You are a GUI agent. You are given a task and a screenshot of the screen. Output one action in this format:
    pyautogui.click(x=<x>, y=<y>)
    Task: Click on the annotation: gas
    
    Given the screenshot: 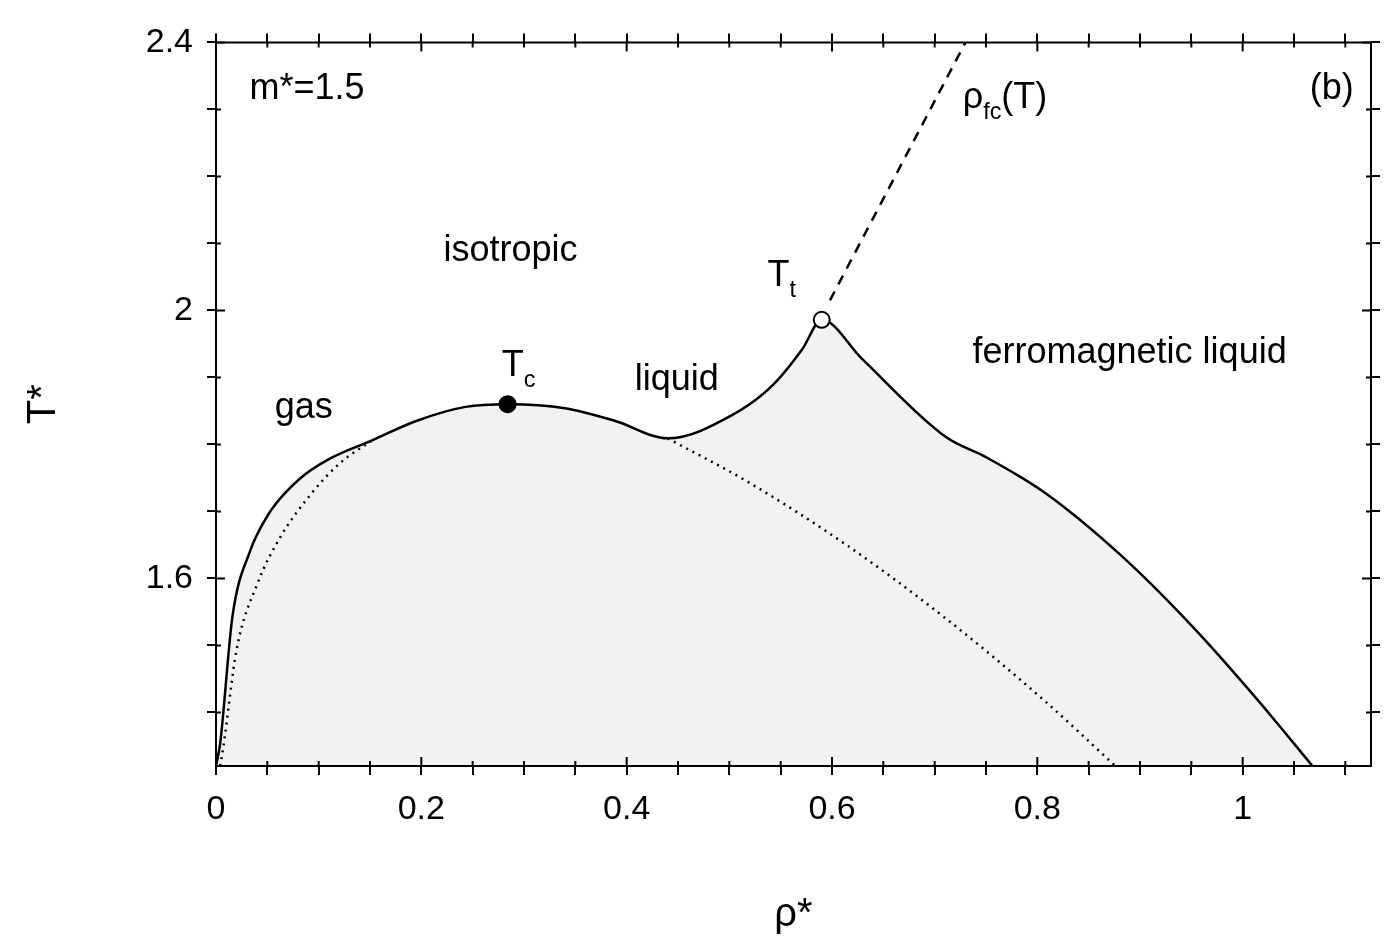 What is the action you would take?
    pyautogui.click(x=303, y=405)
    